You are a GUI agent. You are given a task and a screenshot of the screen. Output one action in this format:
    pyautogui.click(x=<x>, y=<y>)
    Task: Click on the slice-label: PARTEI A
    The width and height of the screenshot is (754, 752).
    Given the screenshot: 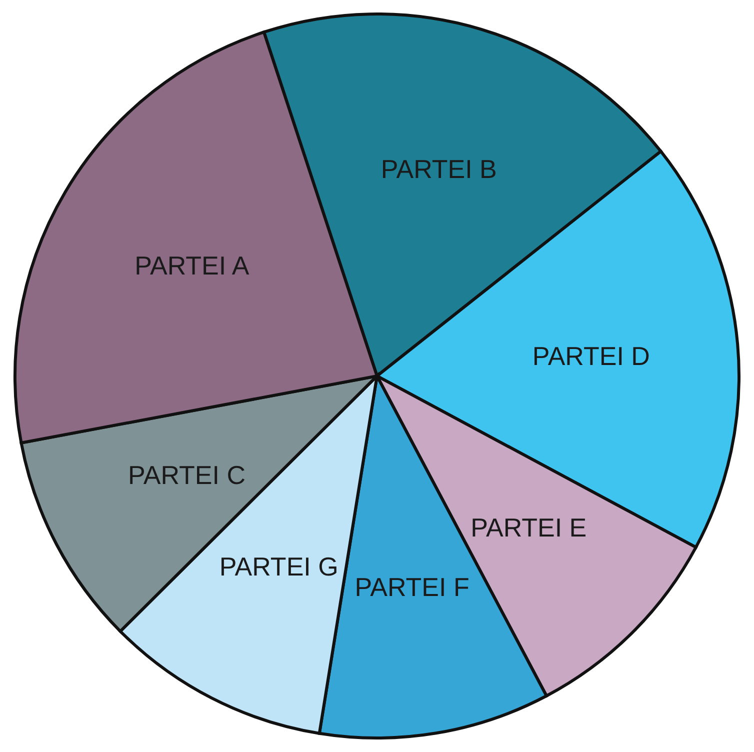 What is the action you would take?
    pyautogui.click(x=192, y=265)
    